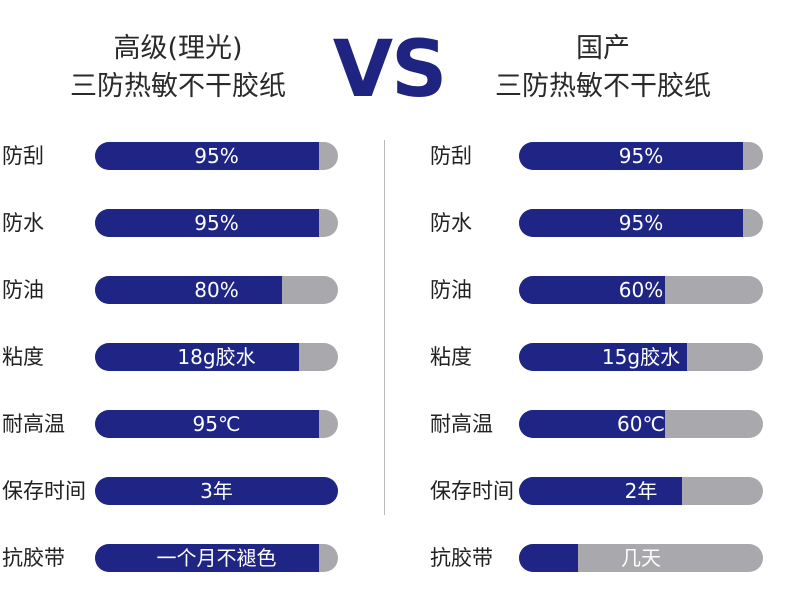 This screenshot has height=600, width=790. What do you see at coordinates (33, 424) in the screenshot?
I see `left-row-label: 耐高温` at bounding box center [33, 424].